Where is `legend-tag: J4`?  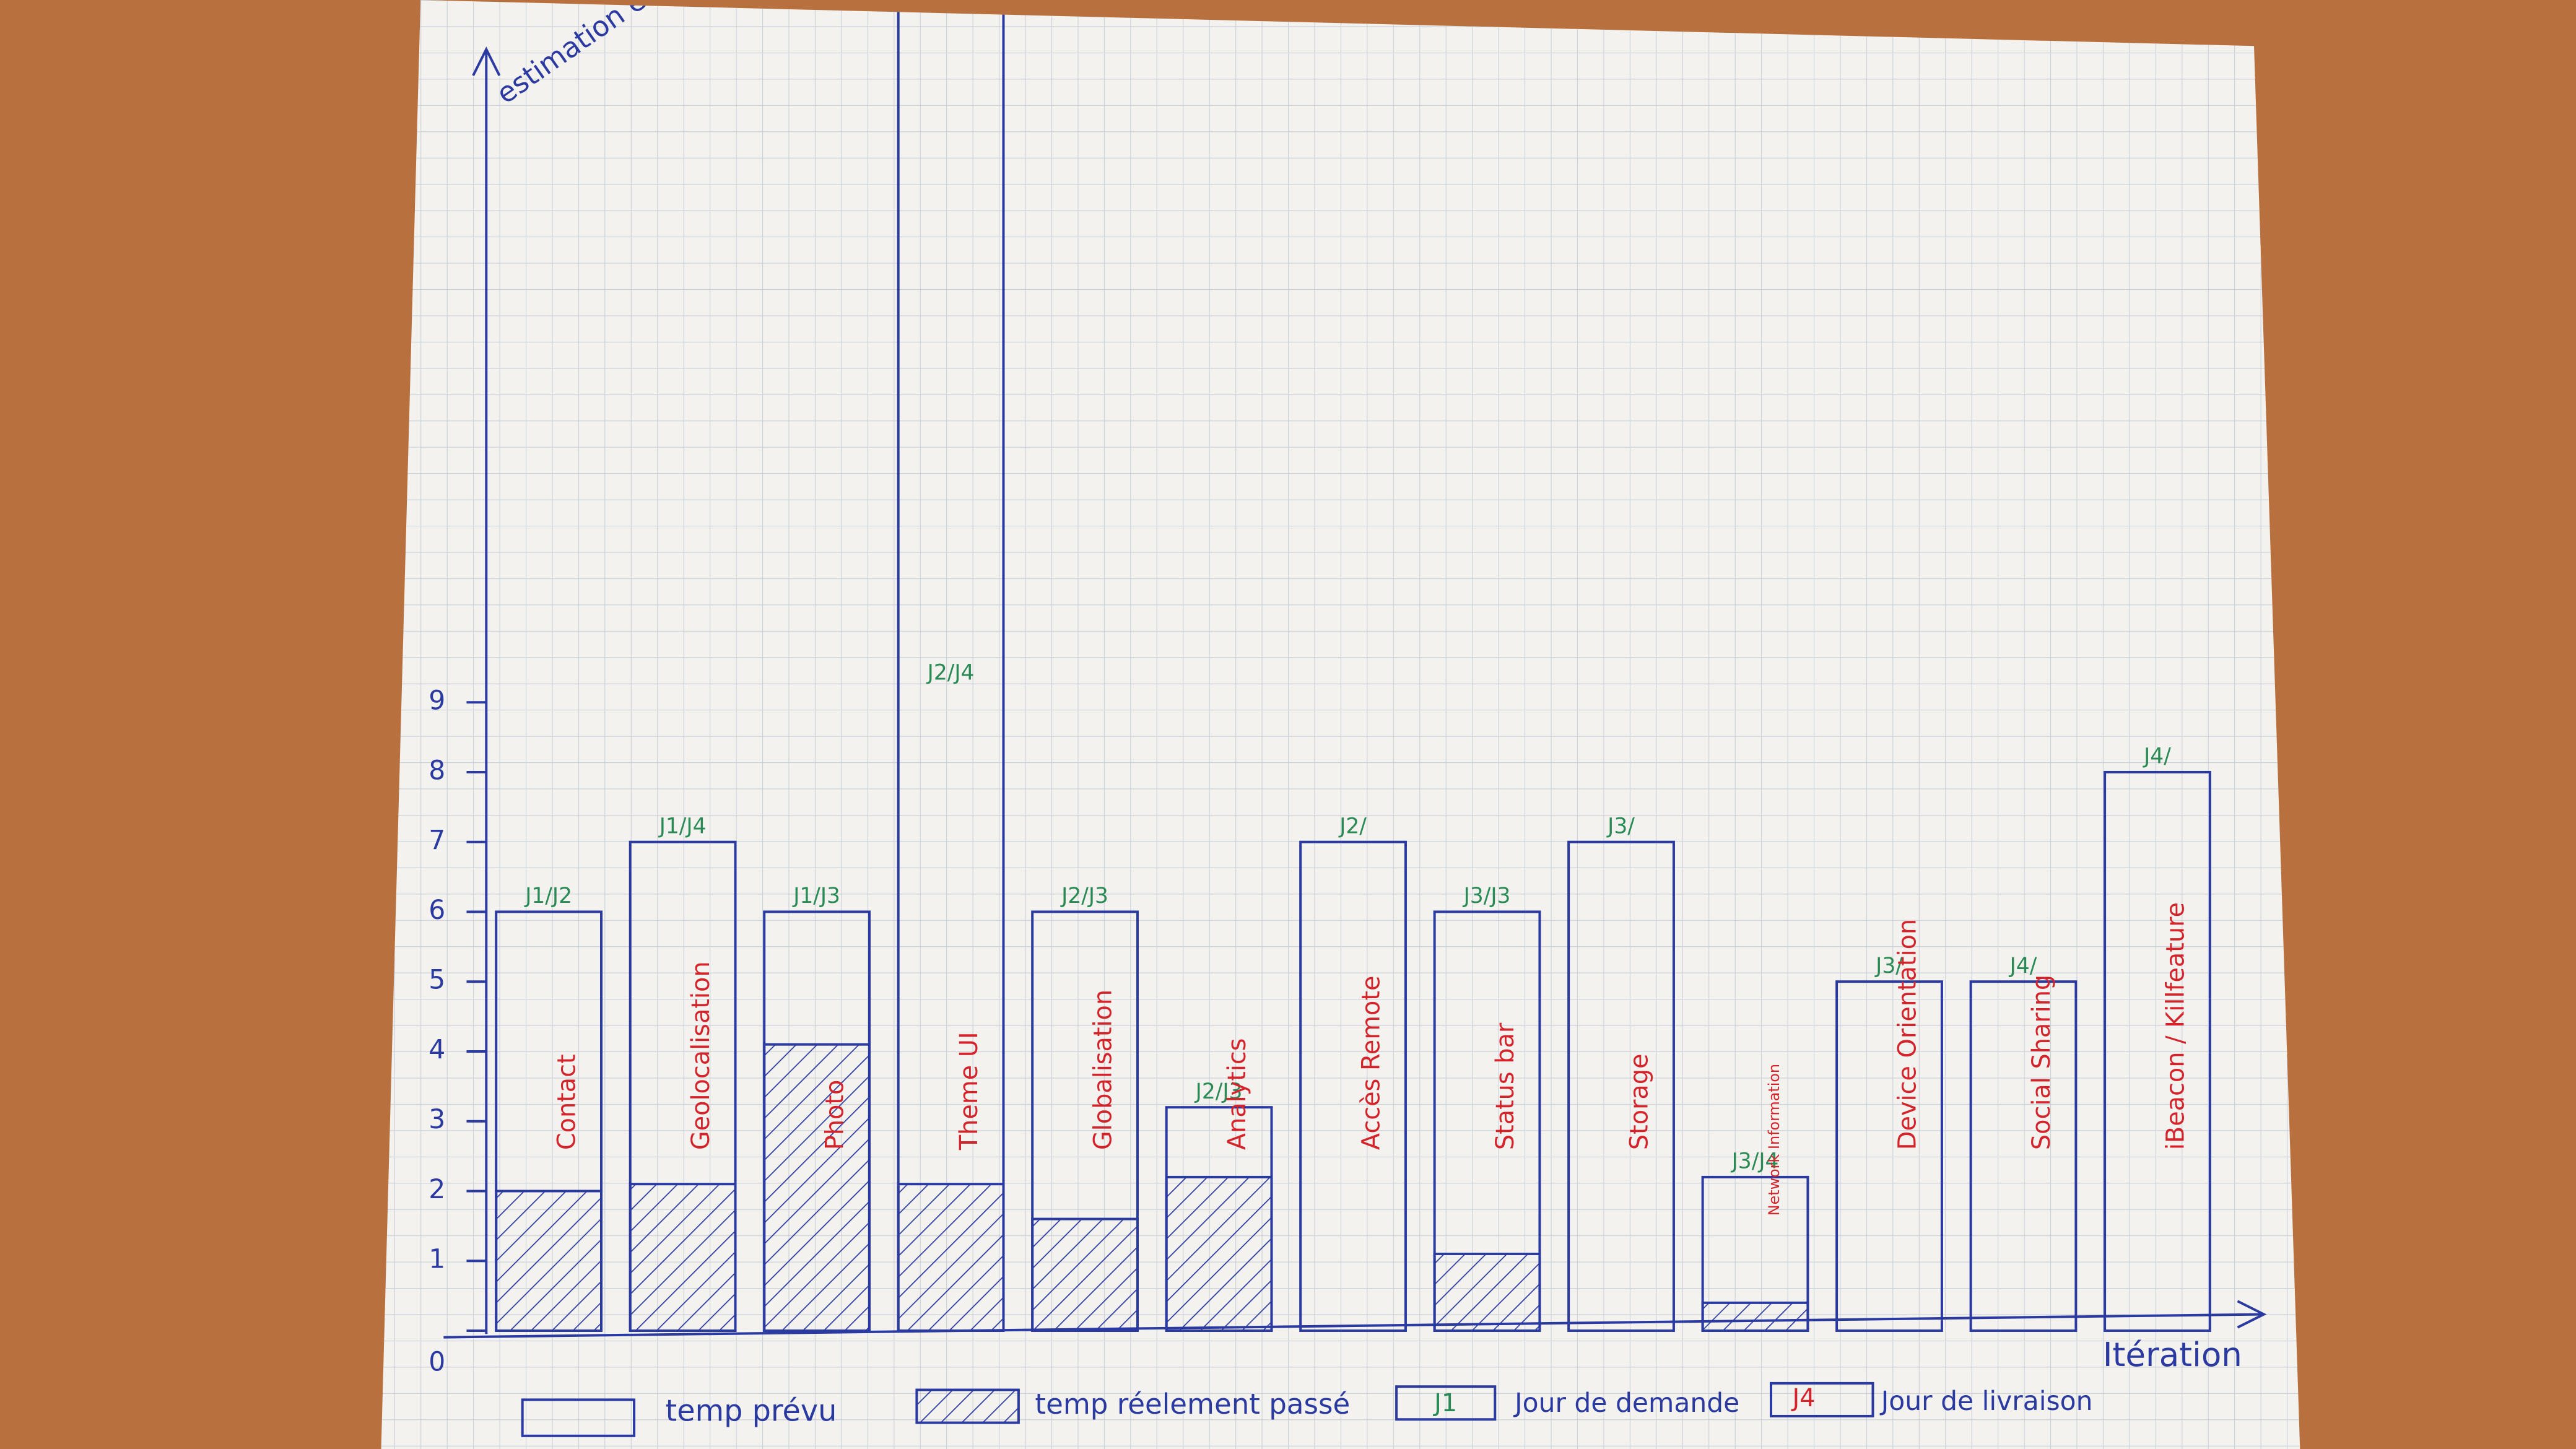
legend-tag: J4 is located at coordinates (1803, 1398).